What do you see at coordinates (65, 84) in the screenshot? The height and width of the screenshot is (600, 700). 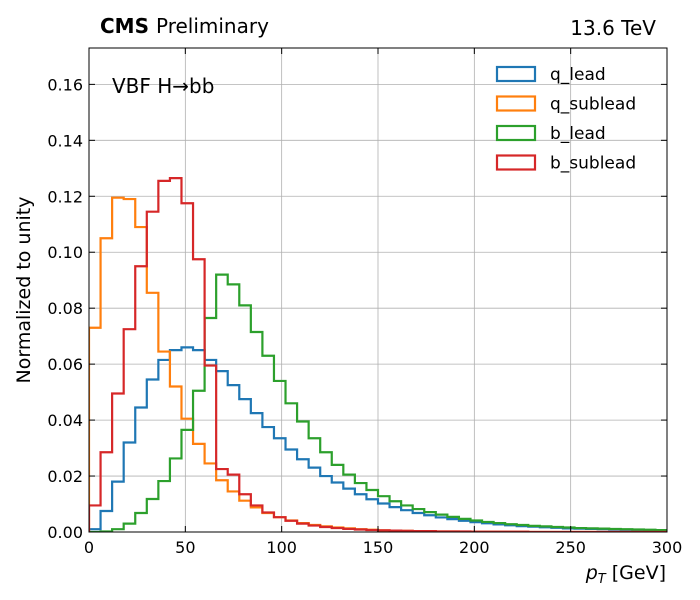 I see `y-tick-label: 0.16` at bounding box center [65, 84].